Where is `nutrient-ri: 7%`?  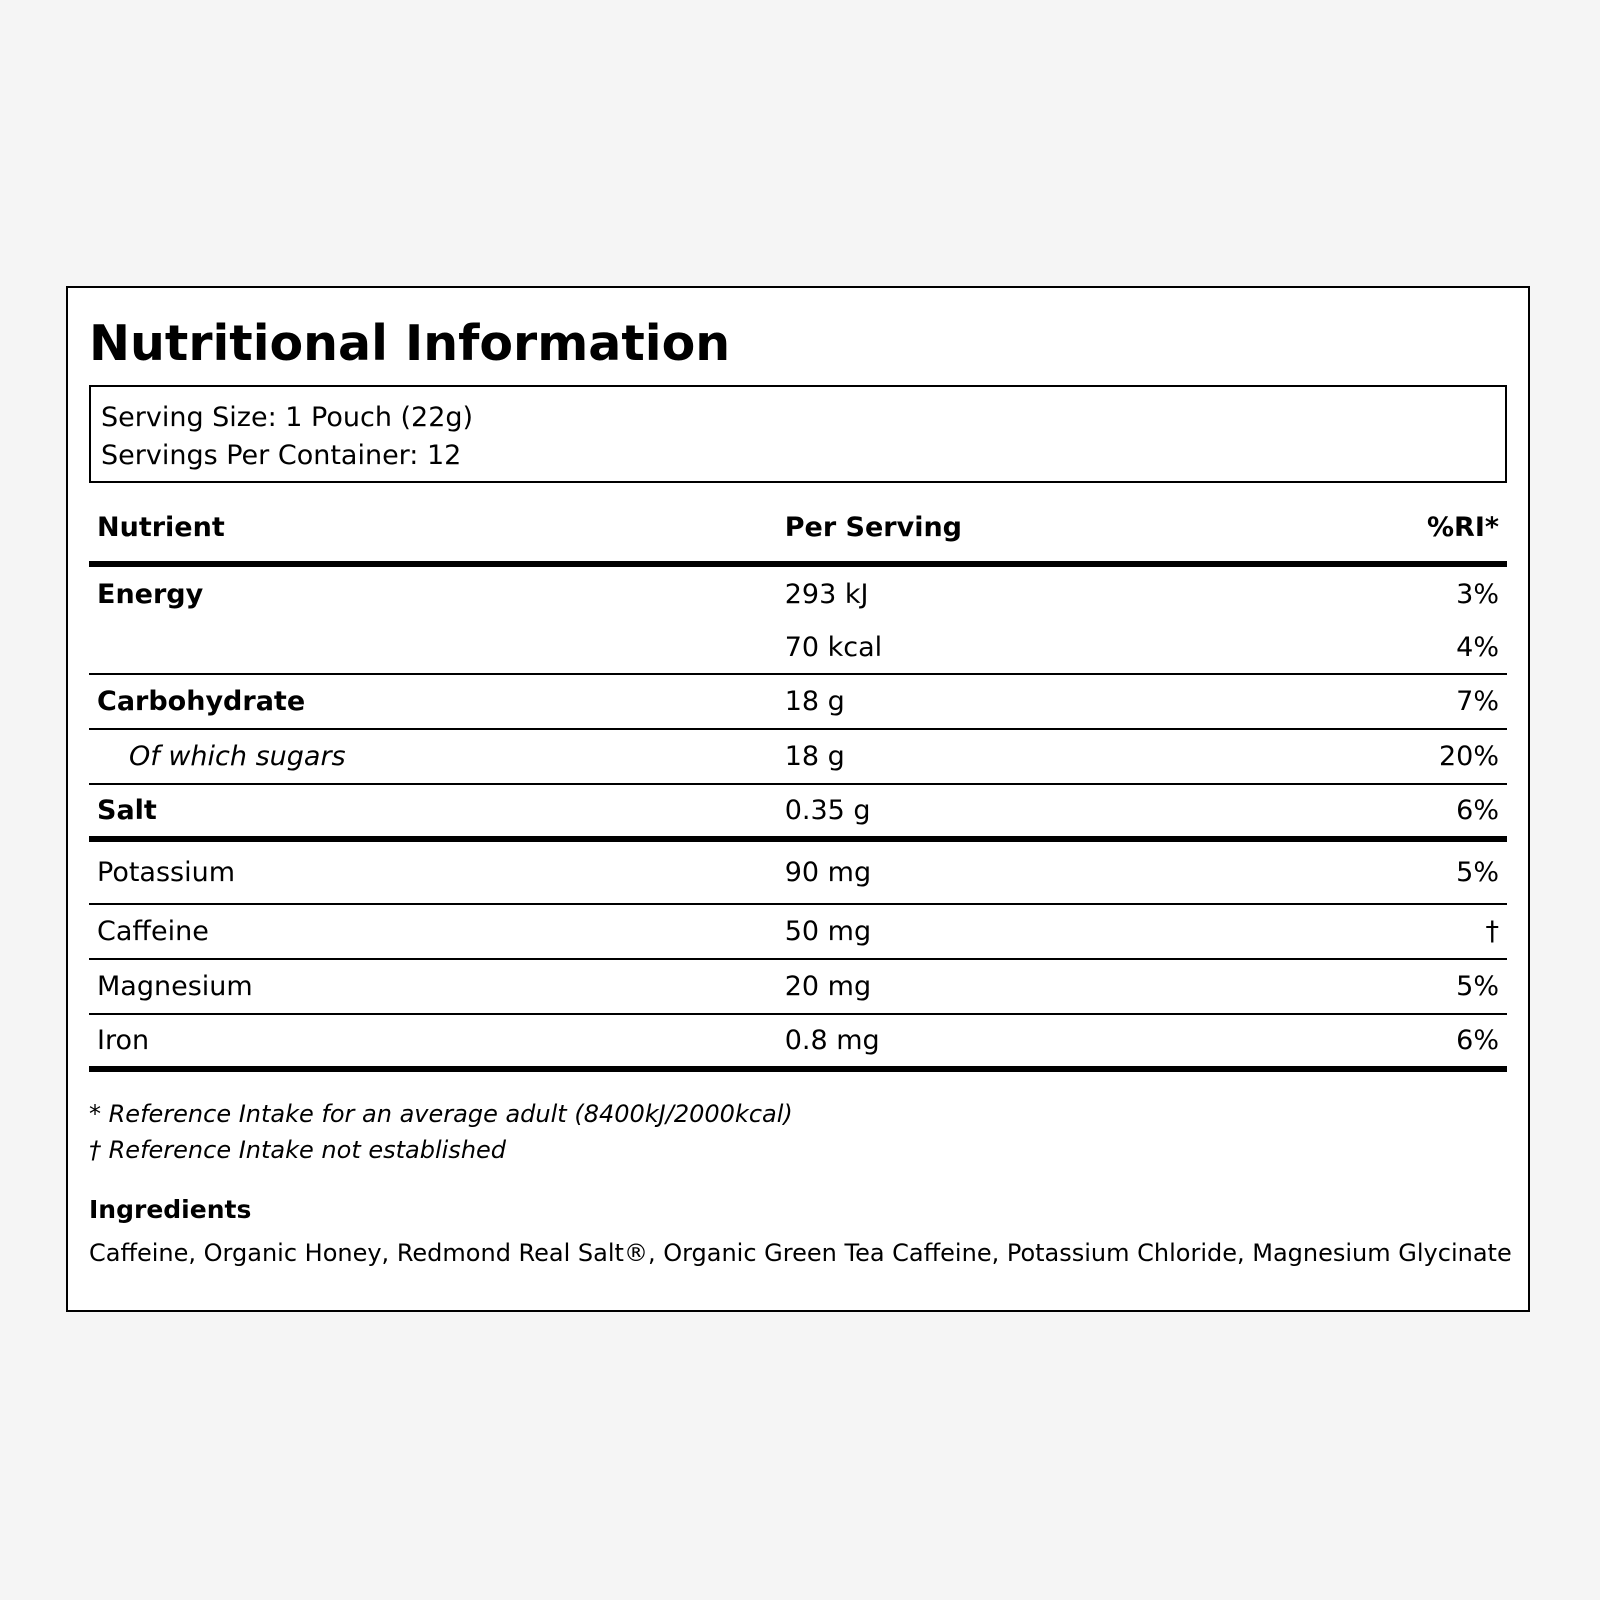 nutrient-ri: 7% is located at coordinates (1375, 702).